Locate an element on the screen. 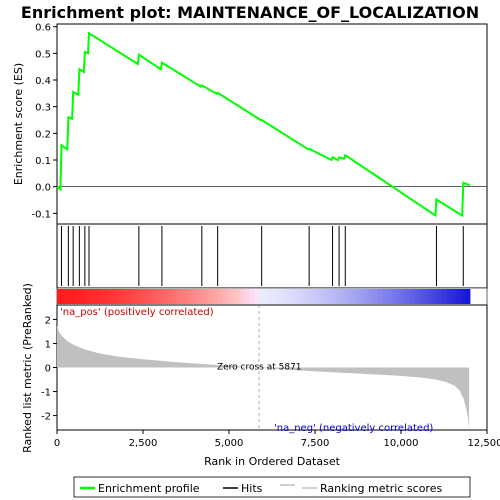 This screenshot has height=500, width=500. es-y-tick-label: 0.0 is located at coordinates (43, 188).